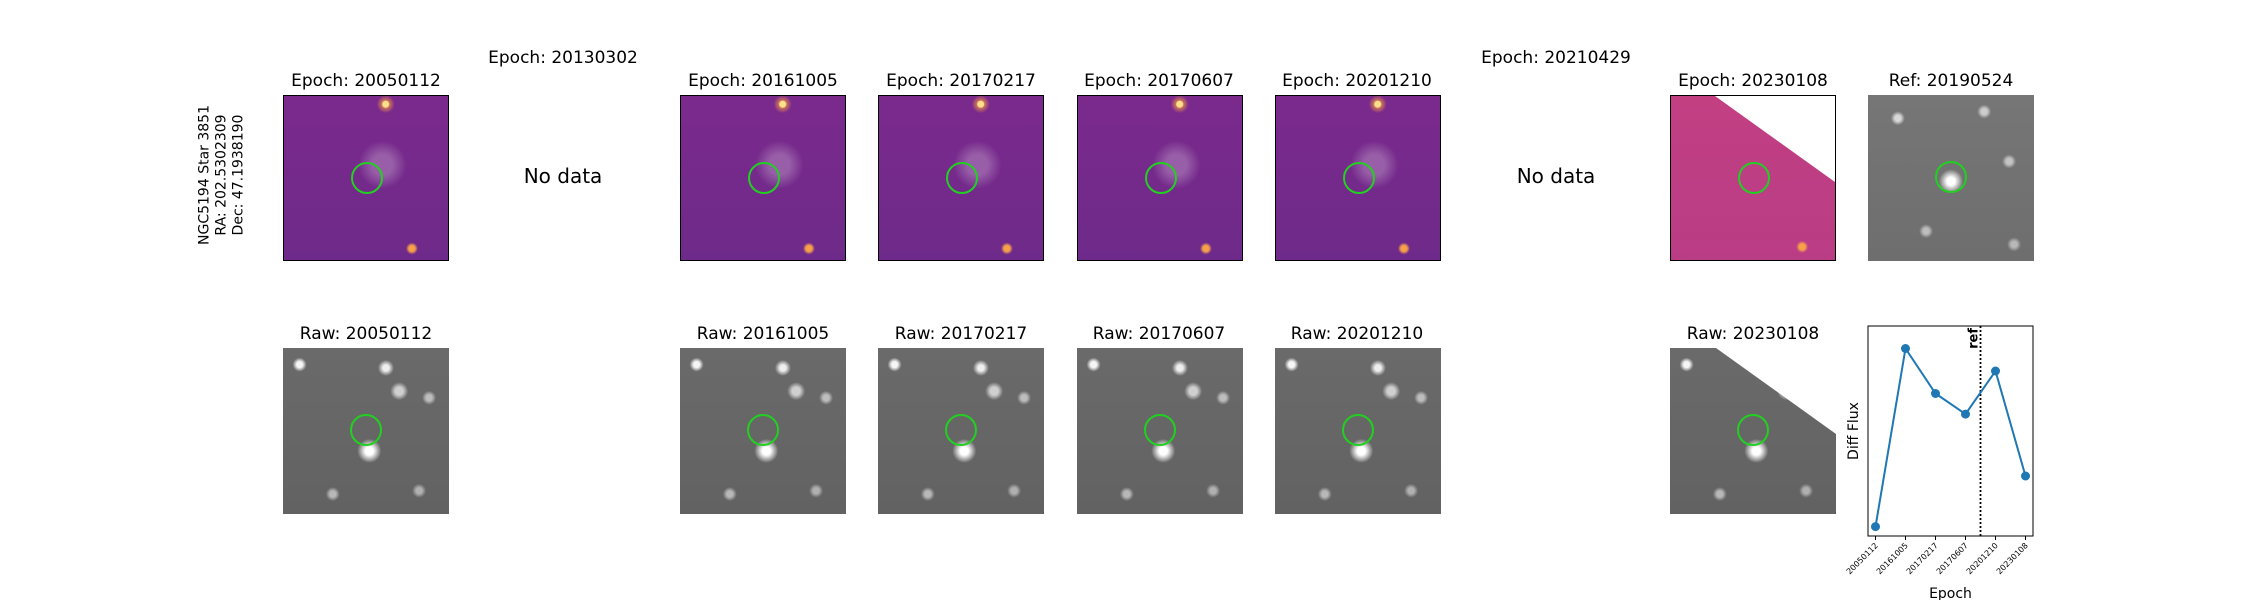  What do you see at coordinates (366, 81) in the screenshot?
I see `diff-title-1: Epoch: 20050112` at bounding box center [366, 81].